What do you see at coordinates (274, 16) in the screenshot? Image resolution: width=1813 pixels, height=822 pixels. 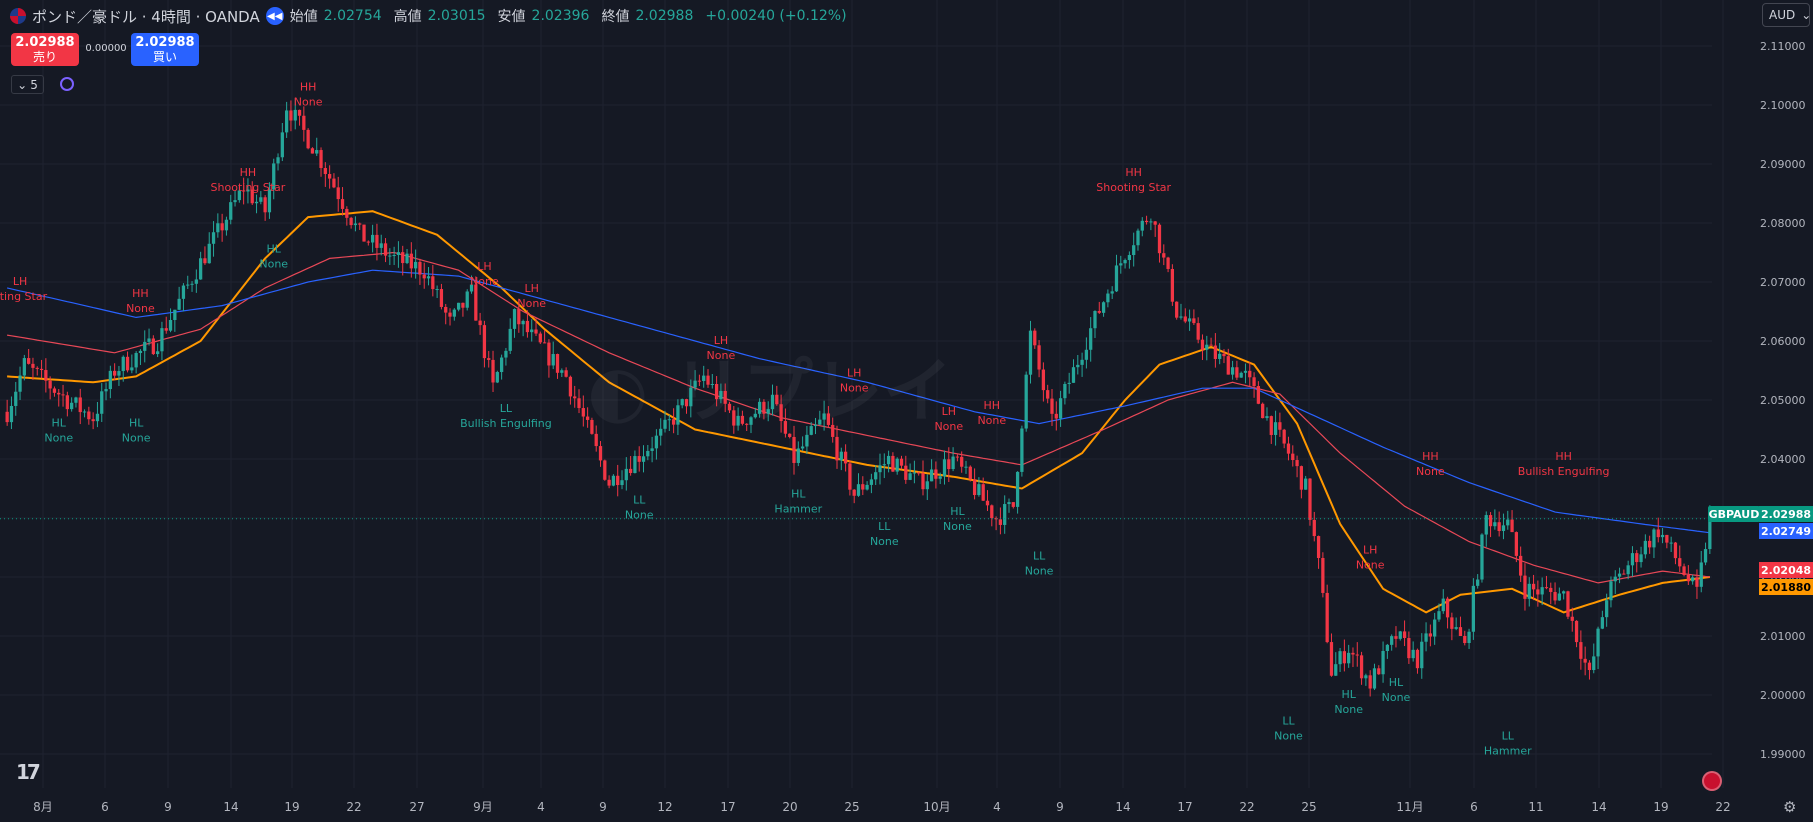 I see `replay-icon: ◀◀` at bounding box center [274, 16].